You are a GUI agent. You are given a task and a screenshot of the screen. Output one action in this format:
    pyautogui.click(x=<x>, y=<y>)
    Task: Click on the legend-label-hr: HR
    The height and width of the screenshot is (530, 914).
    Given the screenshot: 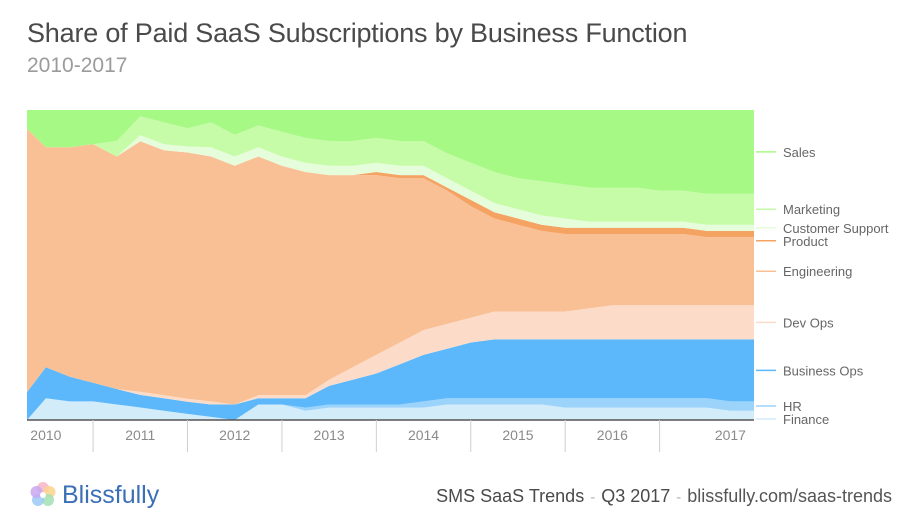 What is the action you would take?
    pyautogui.click(x=792, y=406)
    